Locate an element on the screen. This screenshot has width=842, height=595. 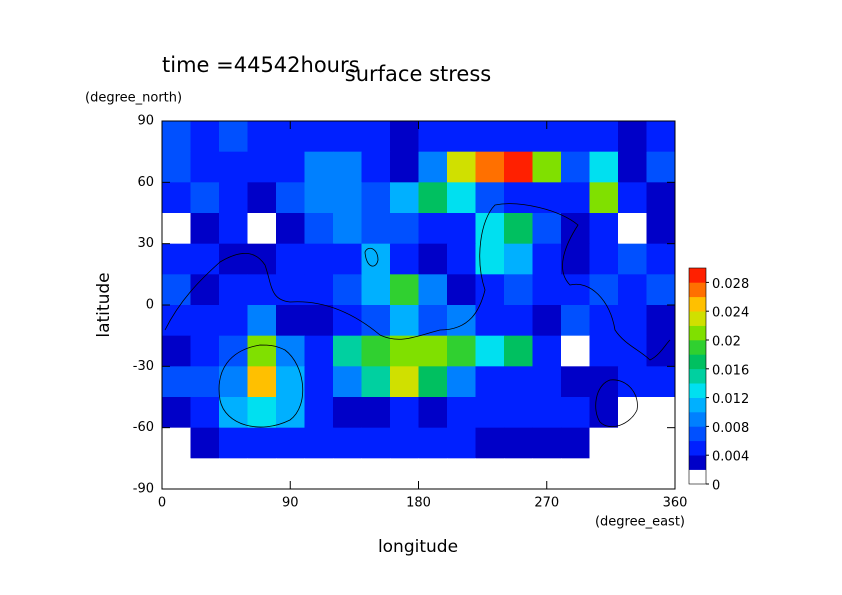
colorbar-tick-label: 0 is located at coordinates (716, 486).